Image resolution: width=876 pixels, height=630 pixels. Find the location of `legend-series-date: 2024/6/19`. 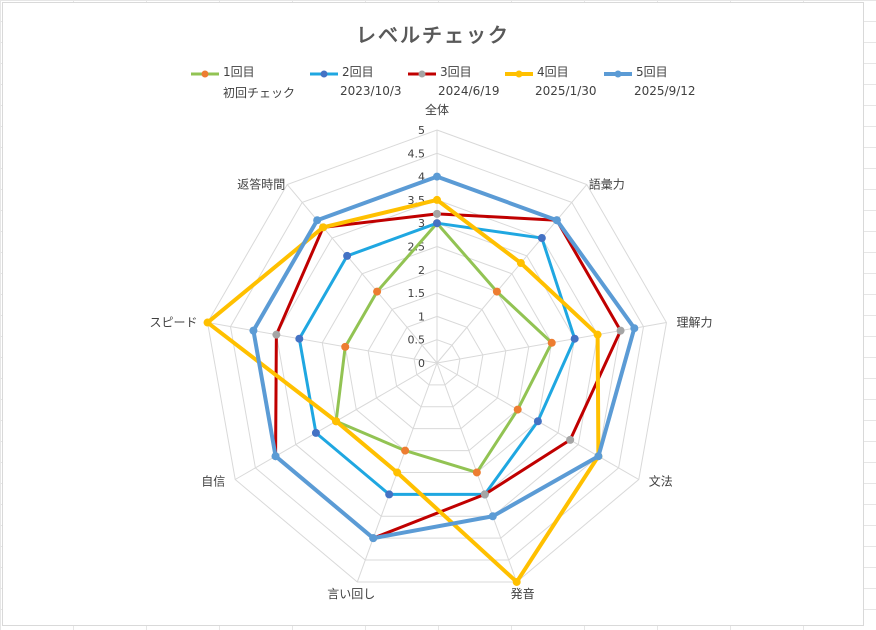

legend-series-date: 2024/6/19 is located at coordinates (469, 91).